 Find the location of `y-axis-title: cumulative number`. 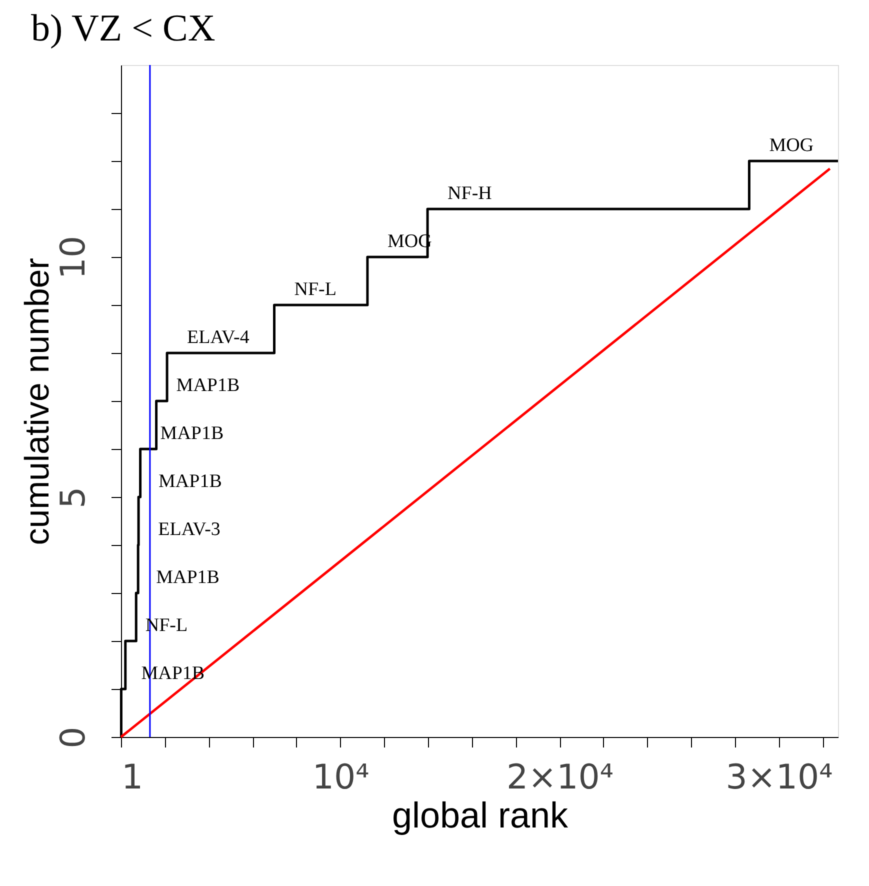

y-axis-title: cumulative number is located at coordinates (37, 402).